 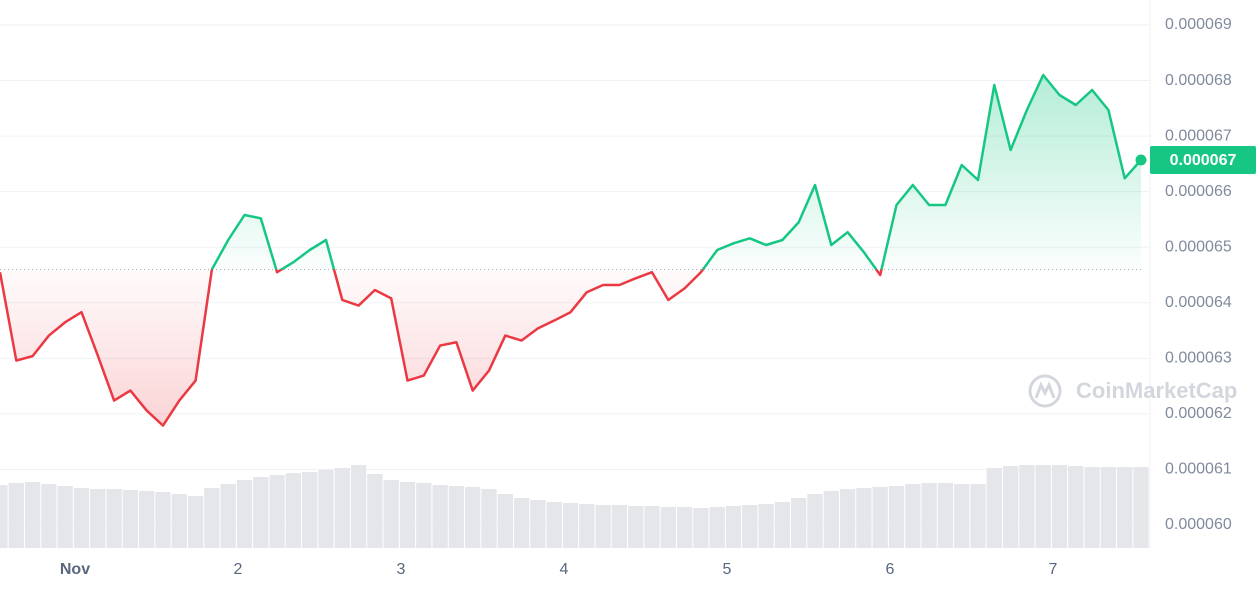 What do you see at coordinates (75, 569) in the screenshot?
I see `x-tick-label: Nov` at bounding box center [75, 569].